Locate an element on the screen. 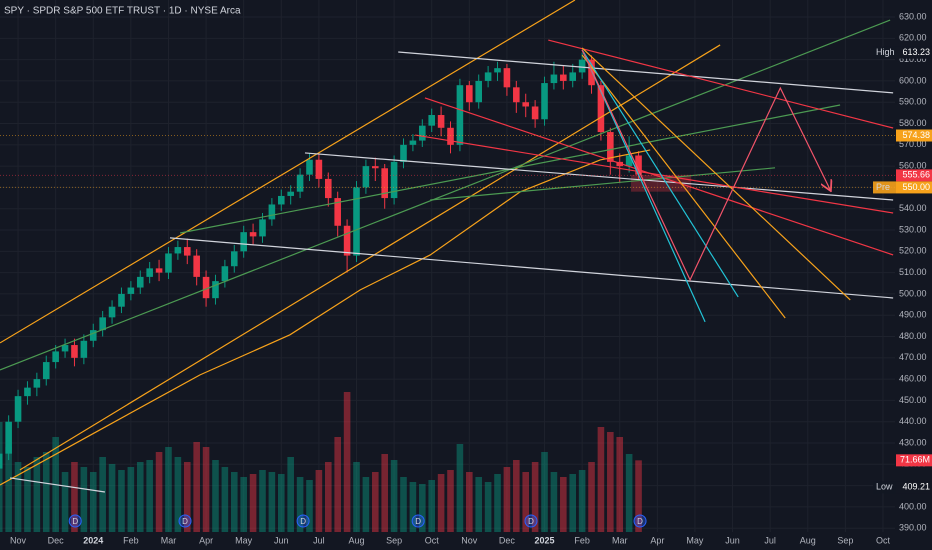  x-tick-label: Mar is located at coordinates (169, 540).